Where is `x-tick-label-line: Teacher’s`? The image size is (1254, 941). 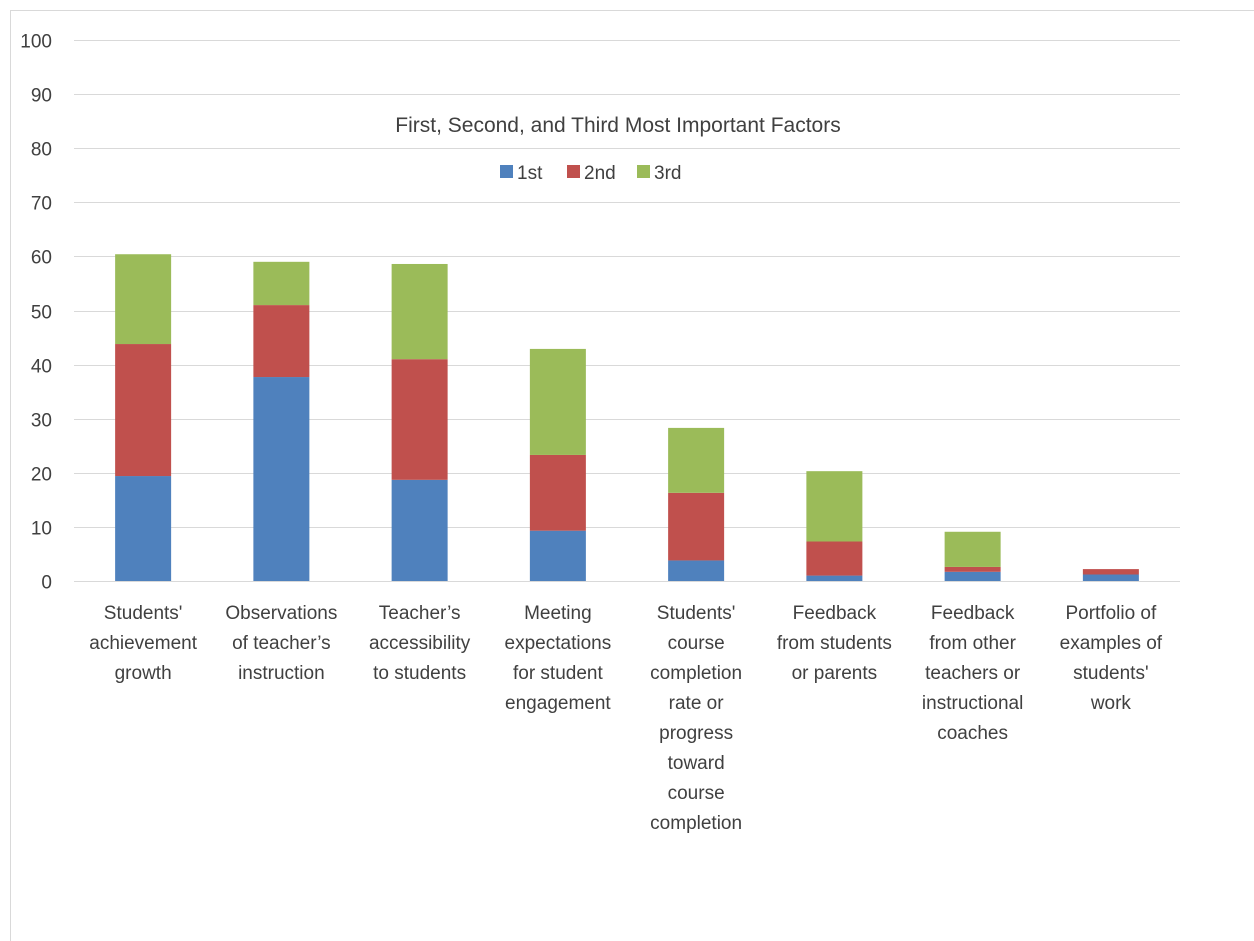
x-tick-label-line: Teacher’s is located at coordinates (420, 613).